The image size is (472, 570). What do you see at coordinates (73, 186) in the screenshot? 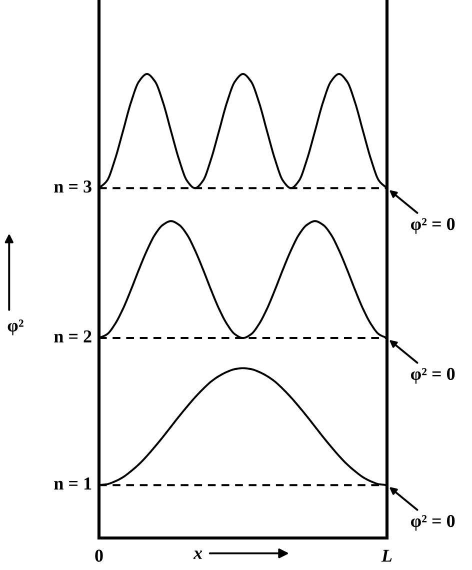
I see `series-label: n = 3` at bounding box center [73, 186].